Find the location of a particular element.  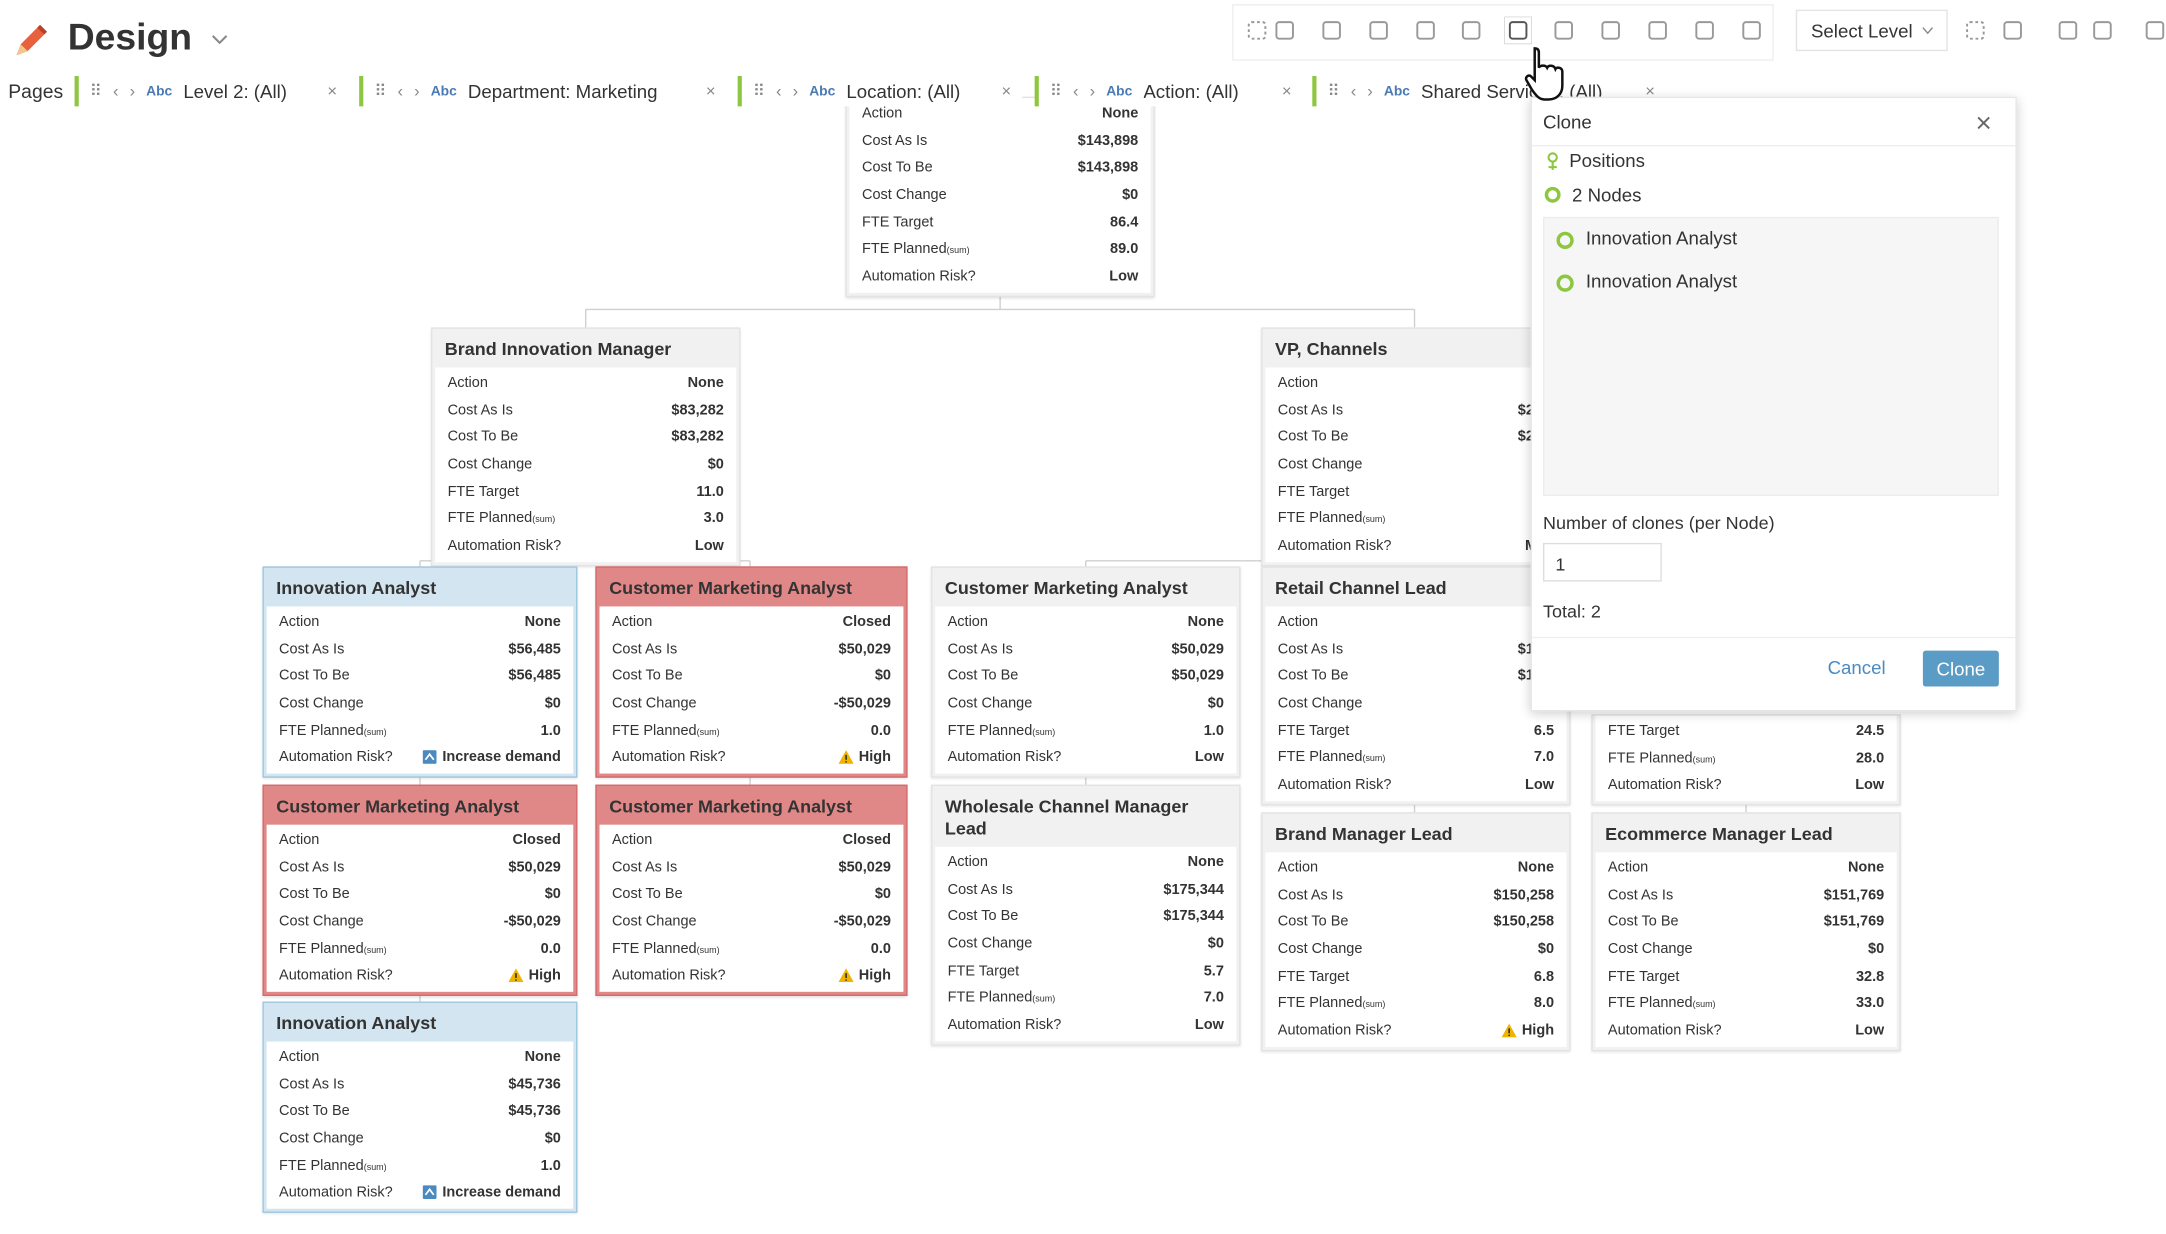

filter-chip: ⠿ ‹ › Abc Action: (All) × is located at coordinates (1168, 91).